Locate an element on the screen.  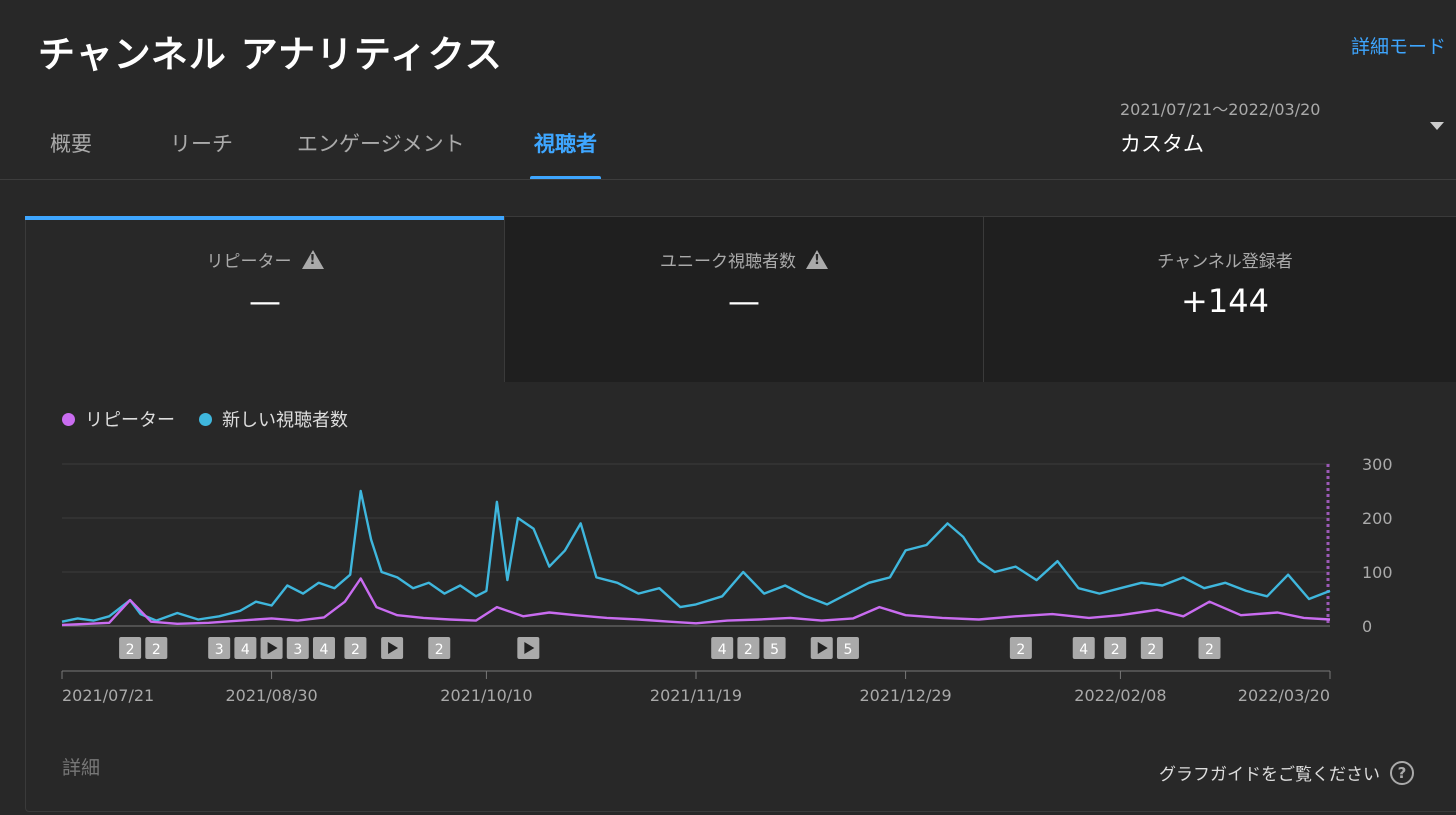
metric-card-subscribers: チャンネル登録者 +144 is located at coordinates (1219, 299).